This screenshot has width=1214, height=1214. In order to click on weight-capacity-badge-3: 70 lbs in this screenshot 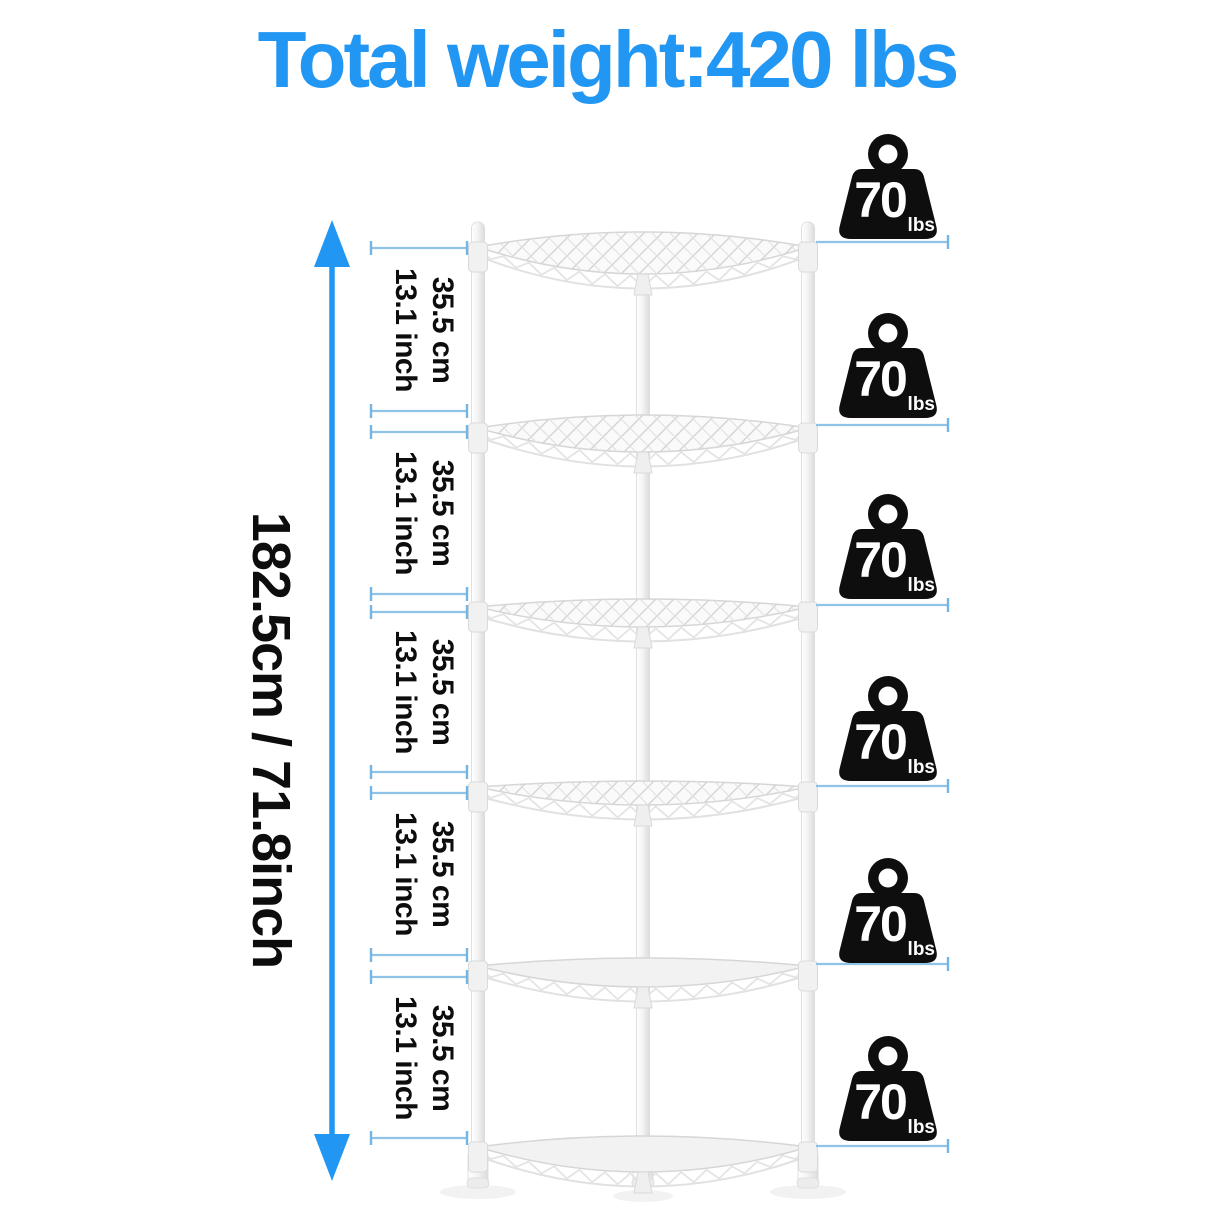, I will do `click(888, 546)`.